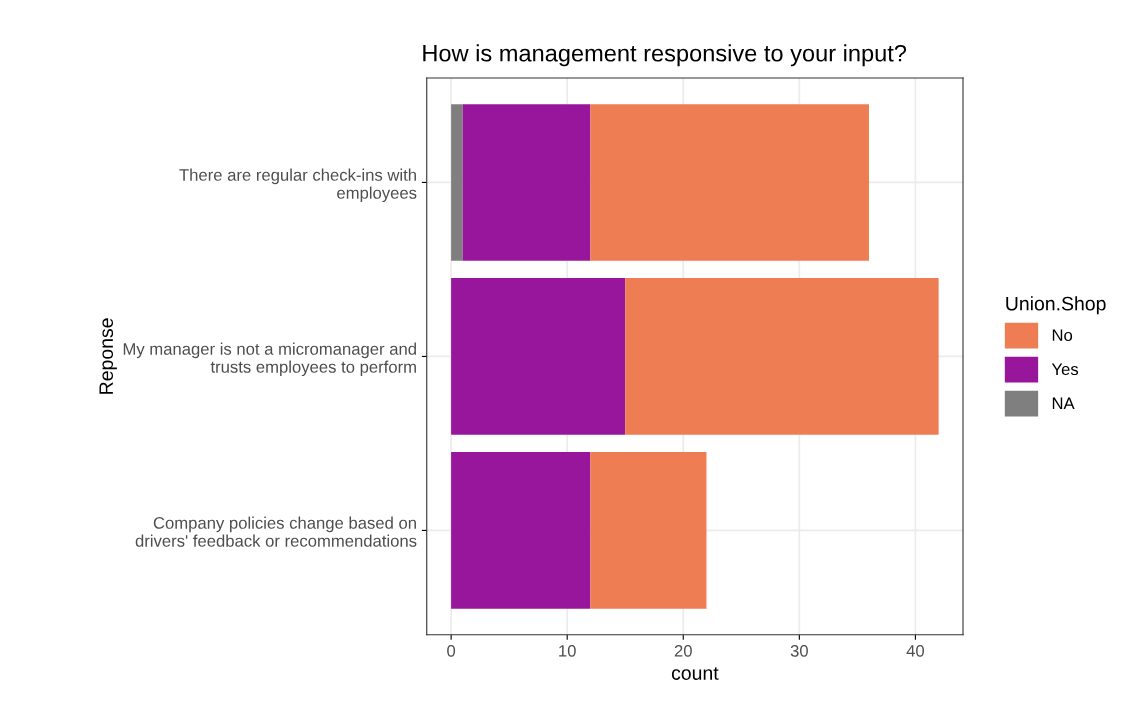  What do you see at coordinates (799, 650) in the screenshot?
I see `x-tick-label: 30` at bounding box center [799, 650].